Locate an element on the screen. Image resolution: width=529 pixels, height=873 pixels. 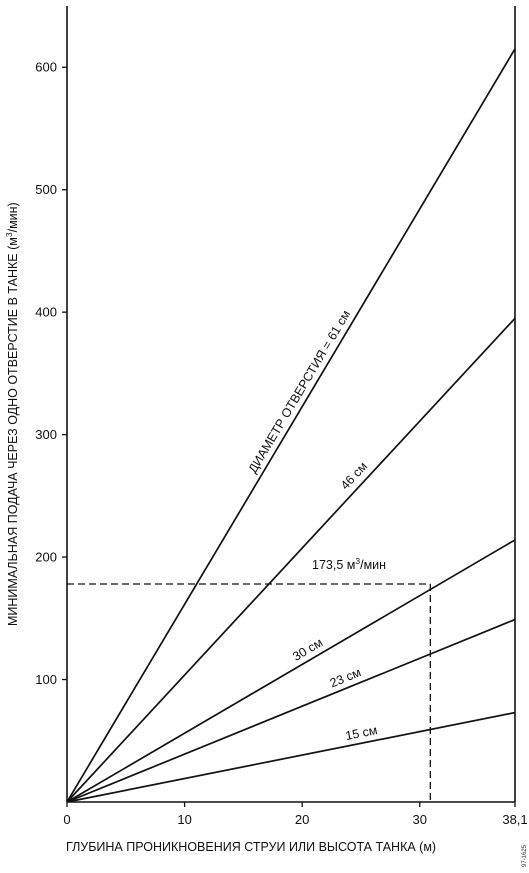
series-label: ДИАМЕТР ОТВЕРСТИЯ = 61 см is located at coordinates (300, 392).